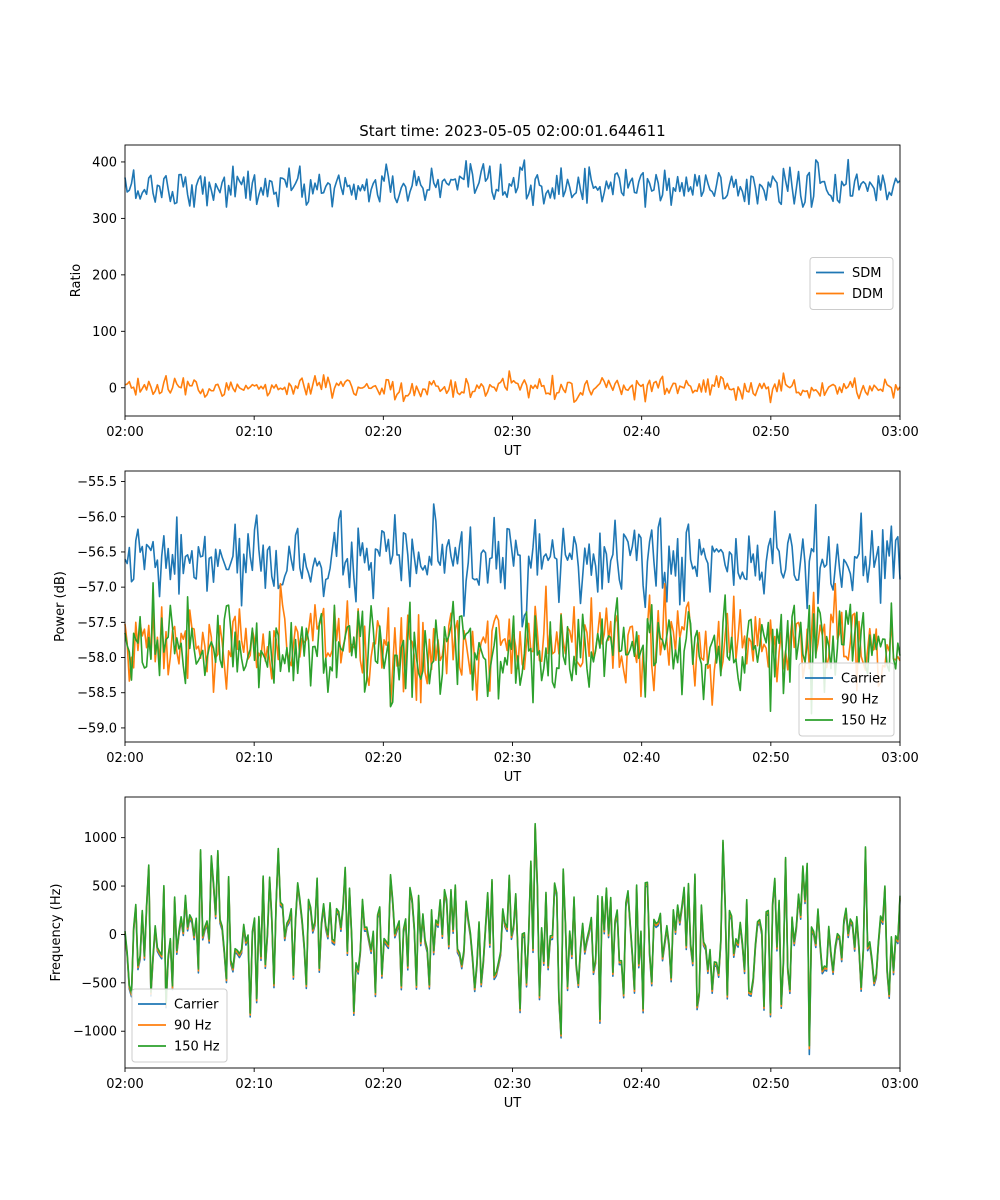 This screenshot has width=1000, height=1200. What do you see at coordinates (512, 565) in the screenshot?
I see `series-line-carrier` at bounding box center [512, 565].